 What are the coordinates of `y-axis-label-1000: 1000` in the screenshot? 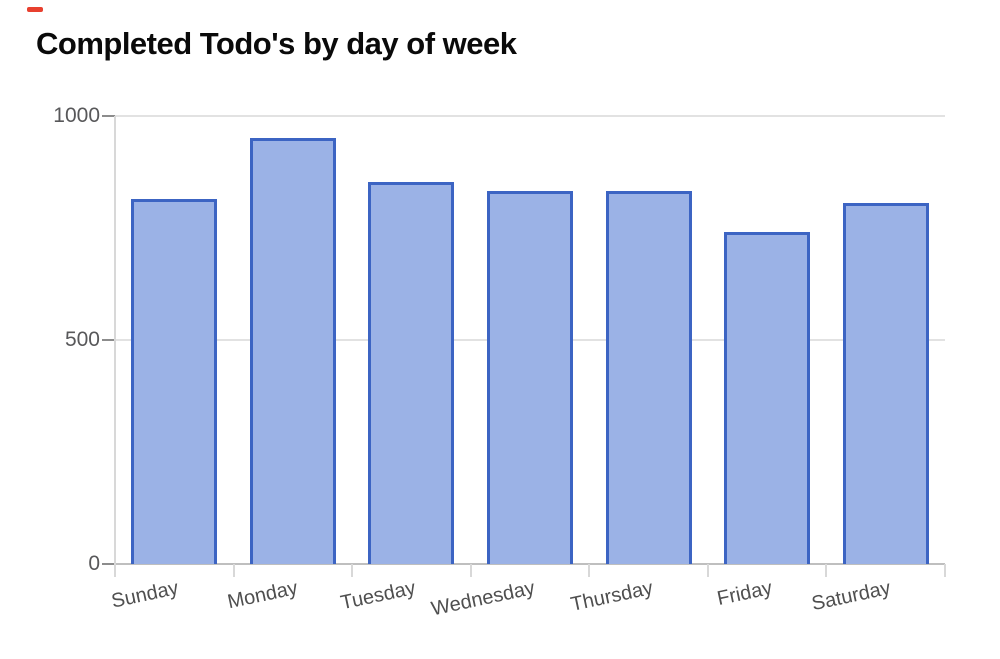 It's located at (76, 115).